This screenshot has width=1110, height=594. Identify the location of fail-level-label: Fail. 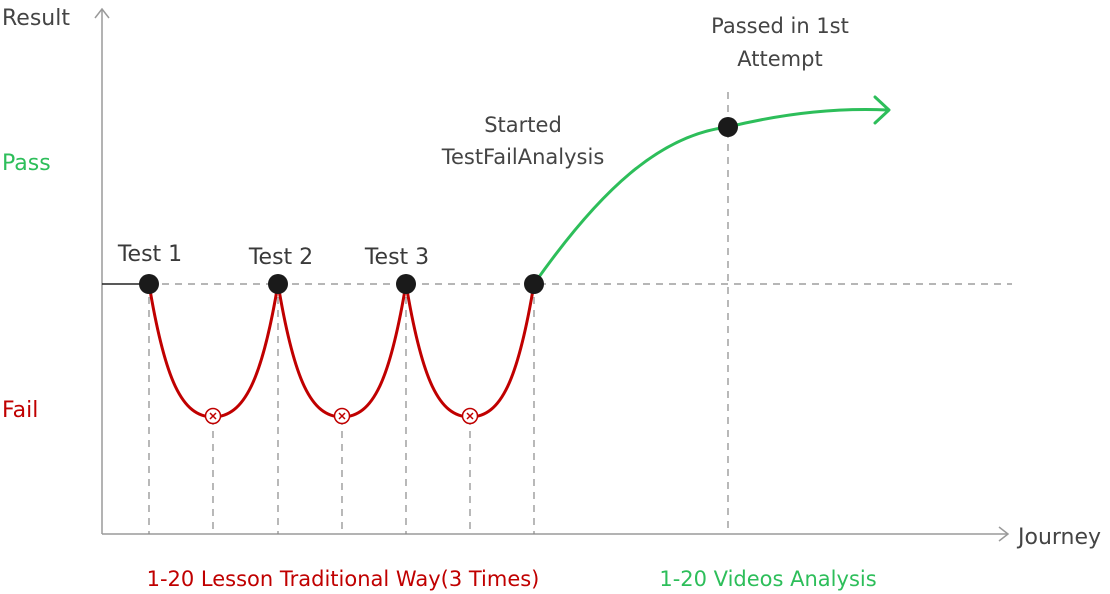
(20, 410).